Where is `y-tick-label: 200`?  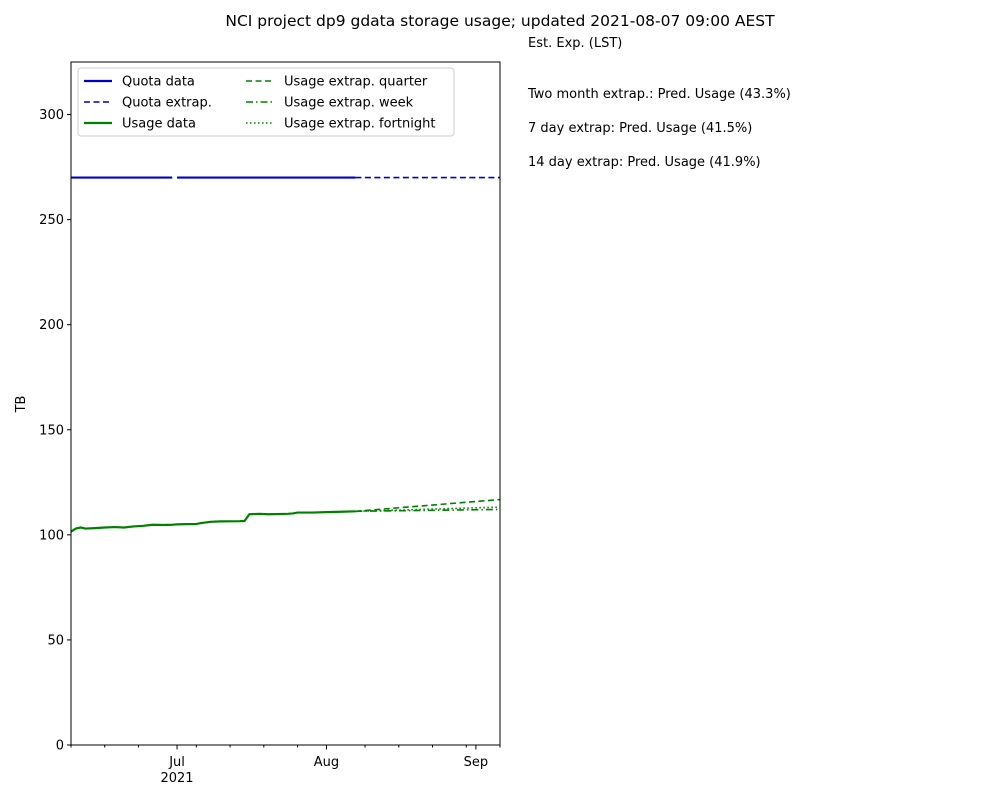
y-tick-label: 200 is located at coordinates (51, 325).